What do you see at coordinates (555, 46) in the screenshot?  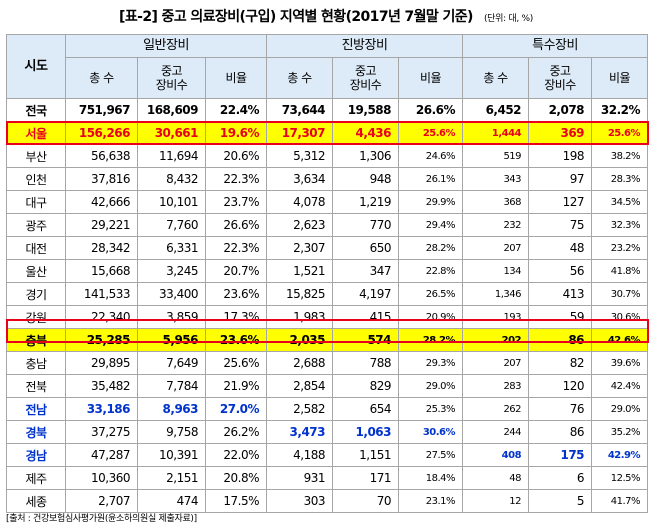 I see `header-special: 특수장비` at bounding box center [555, 46].